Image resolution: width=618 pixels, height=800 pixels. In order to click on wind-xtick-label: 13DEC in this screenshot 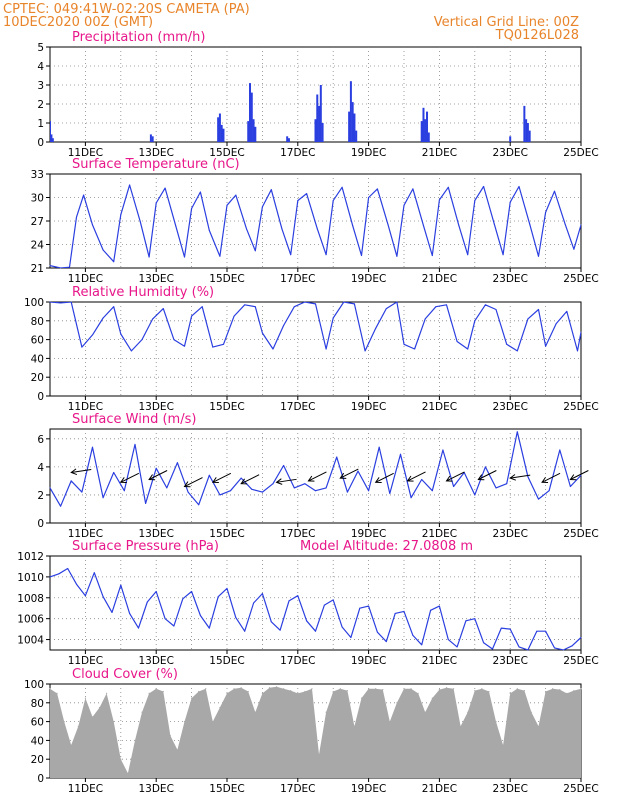, I will do `click(155, 534)`.